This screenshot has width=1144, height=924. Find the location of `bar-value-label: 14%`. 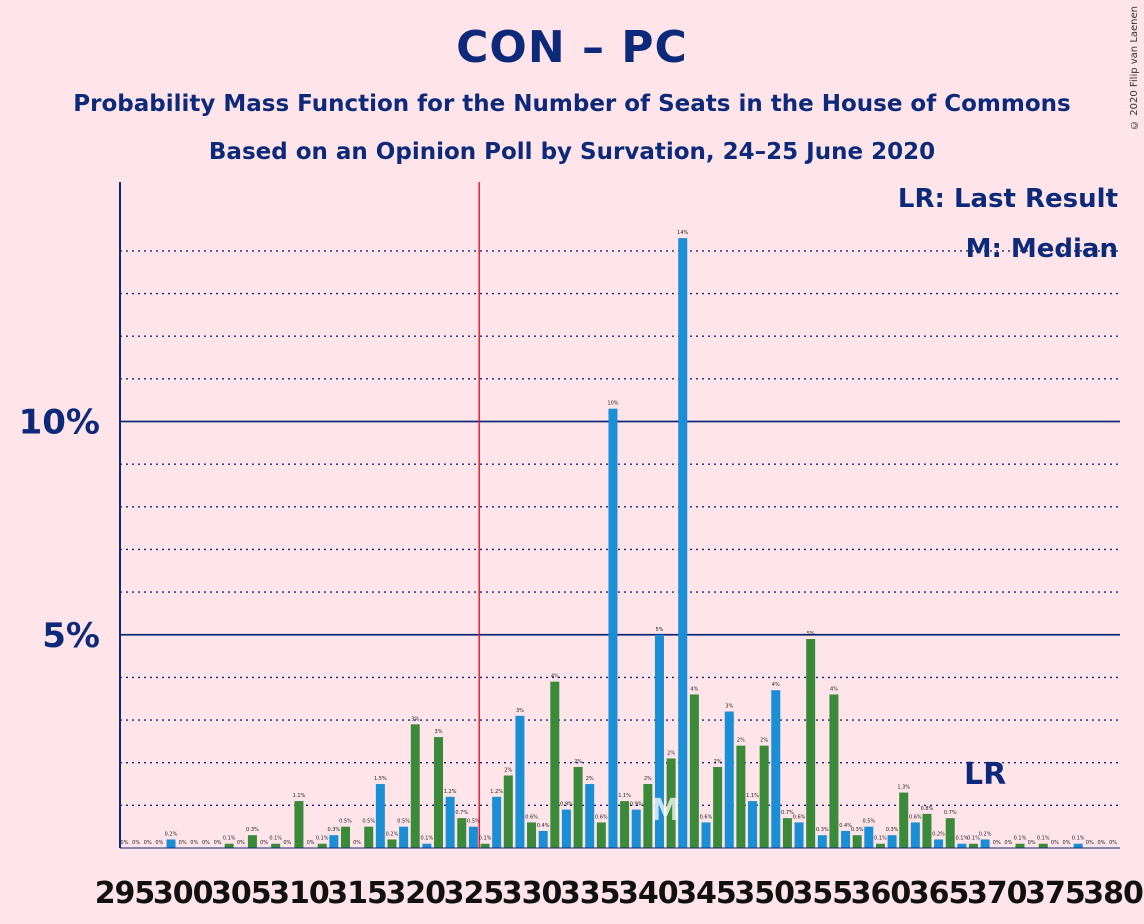

bar-value-label: 14% is located at coordinates (682, 233).